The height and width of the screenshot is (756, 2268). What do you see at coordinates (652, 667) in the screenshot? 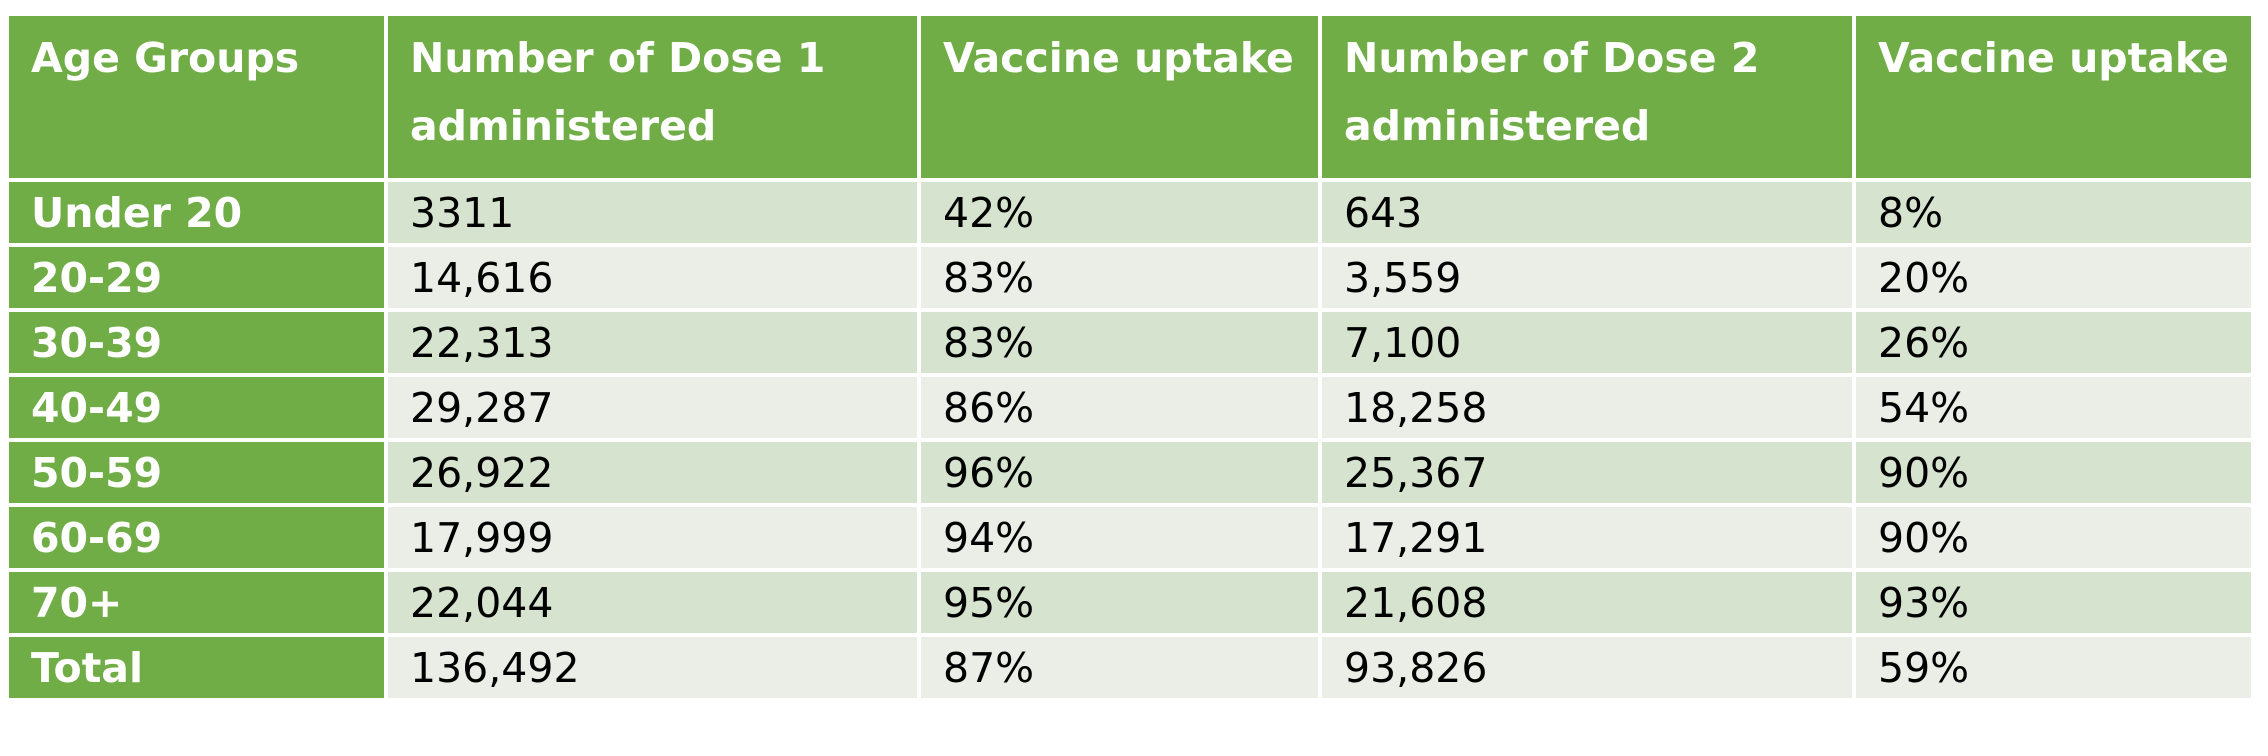
I see `dose1-count-cell: 136,492` at bounding box center [652, 667].